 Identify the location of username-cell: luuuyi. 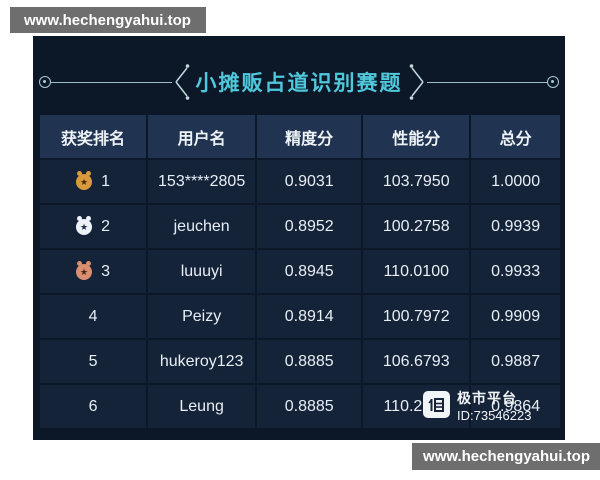
(202, 271).